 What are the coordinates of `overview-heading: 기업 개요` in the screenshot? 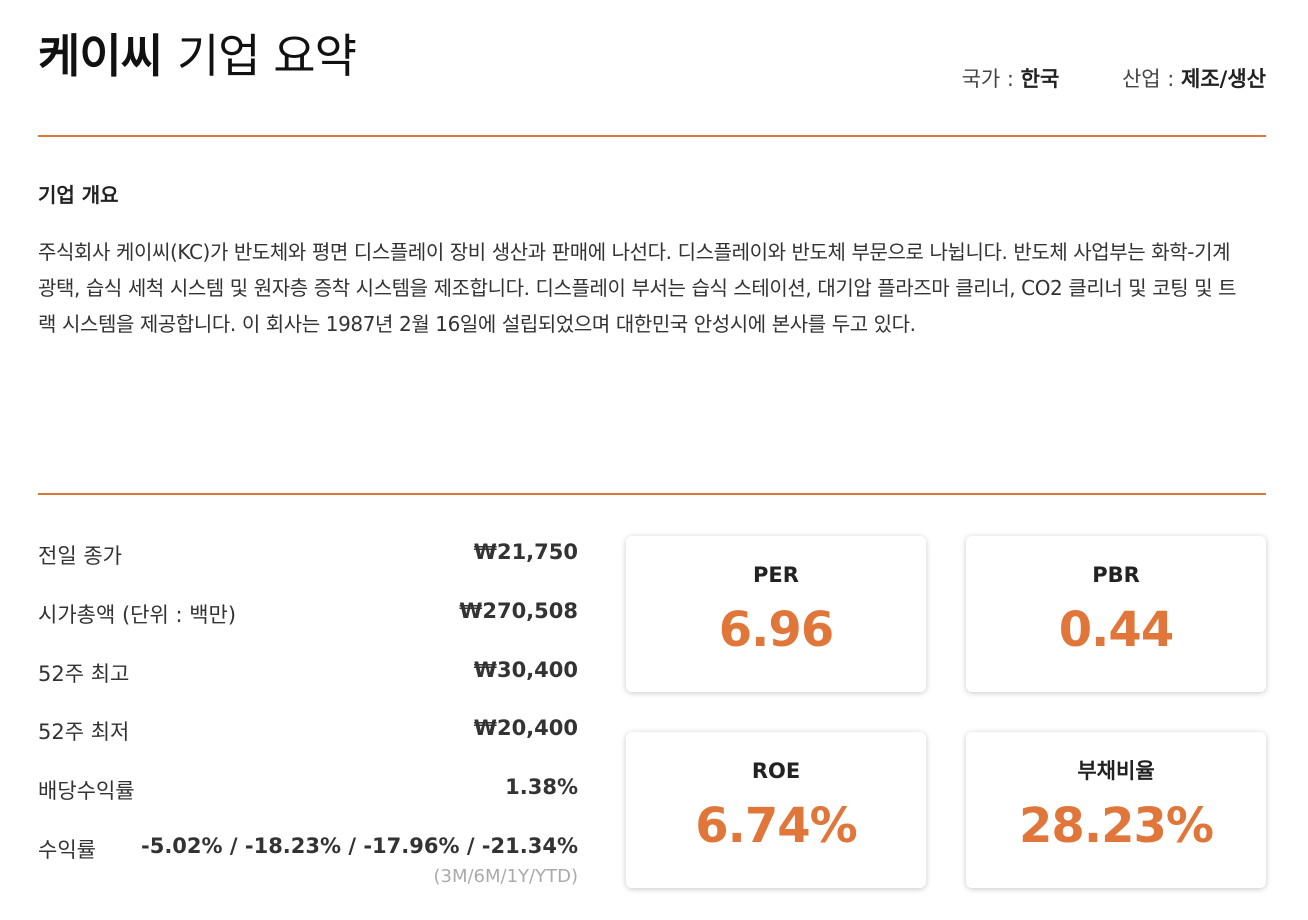 It's located at (78, 195).